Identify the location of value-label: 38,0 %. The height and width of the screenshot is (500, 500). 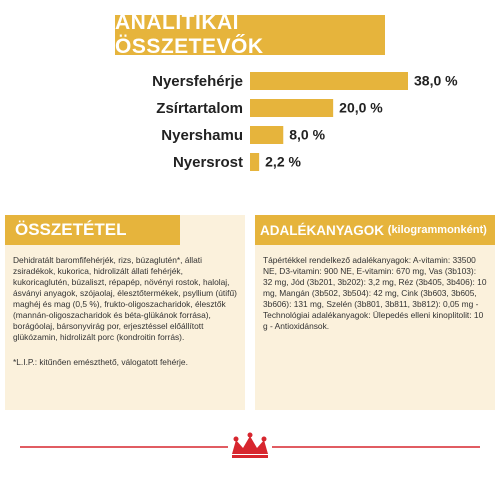
(436, 81).